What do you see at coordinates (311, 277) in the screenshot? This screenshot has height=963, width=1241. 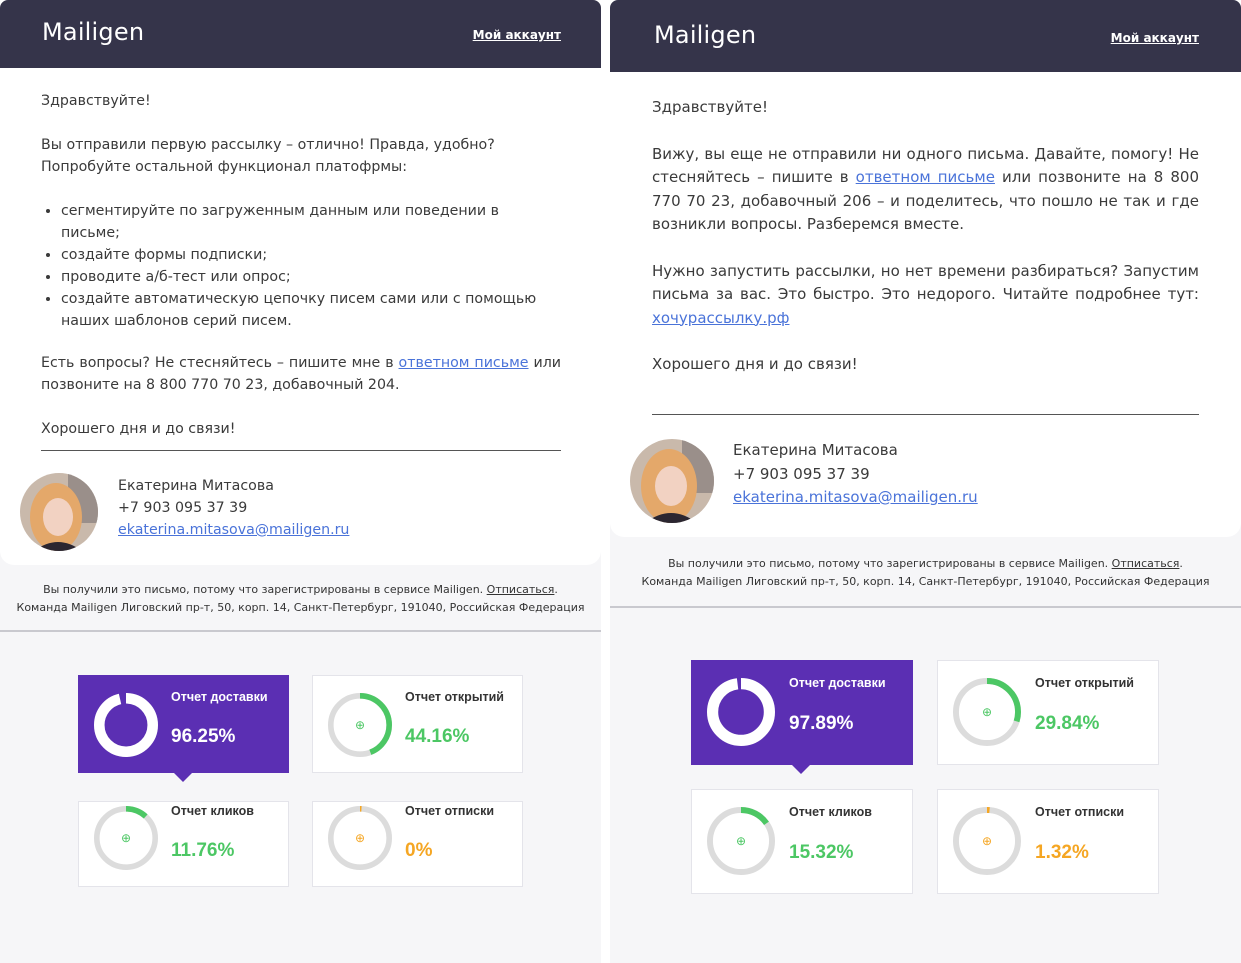 I see `list-item: проводите а/б-тест или опрос;` at bounding box center [311, 277].